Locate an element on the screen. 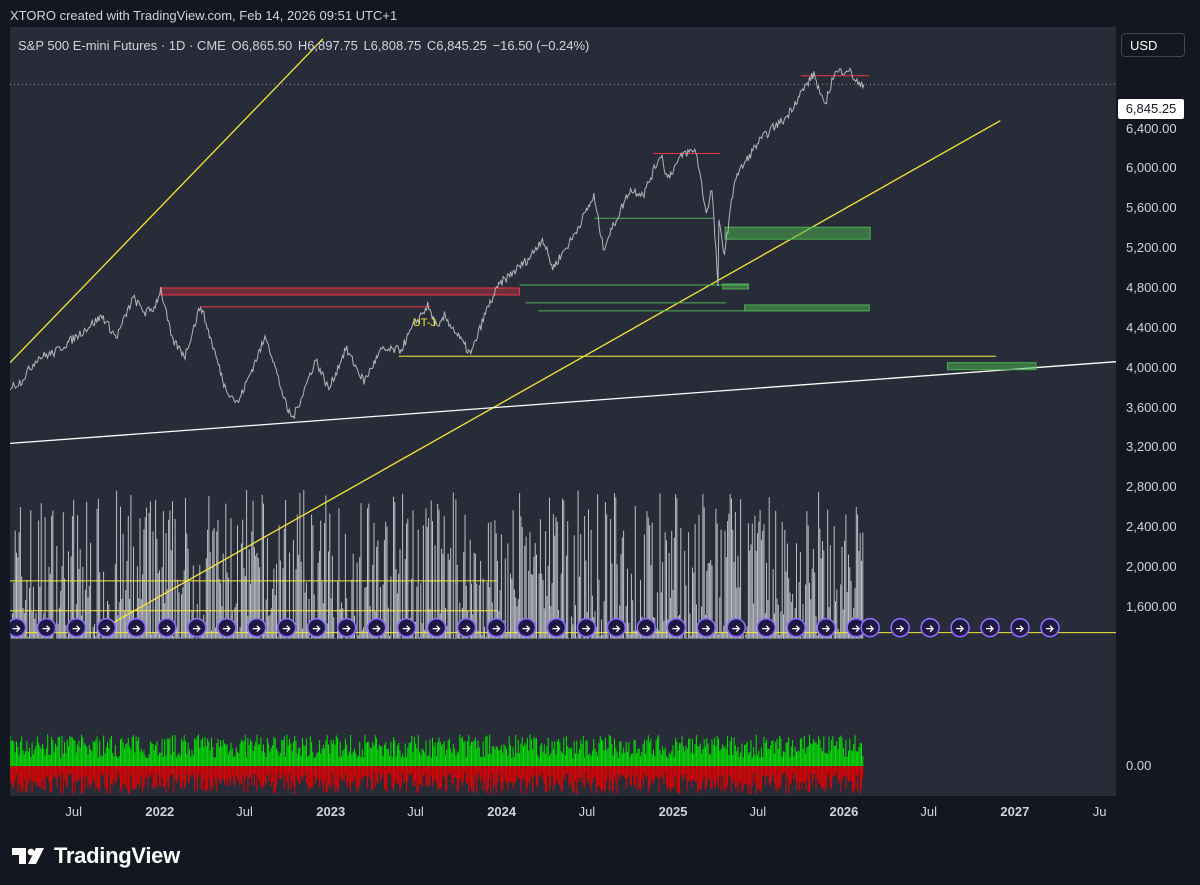 The height and width of the screenshot is (885, 1200). legend-low-label: L is located at coordinates (367, 45).